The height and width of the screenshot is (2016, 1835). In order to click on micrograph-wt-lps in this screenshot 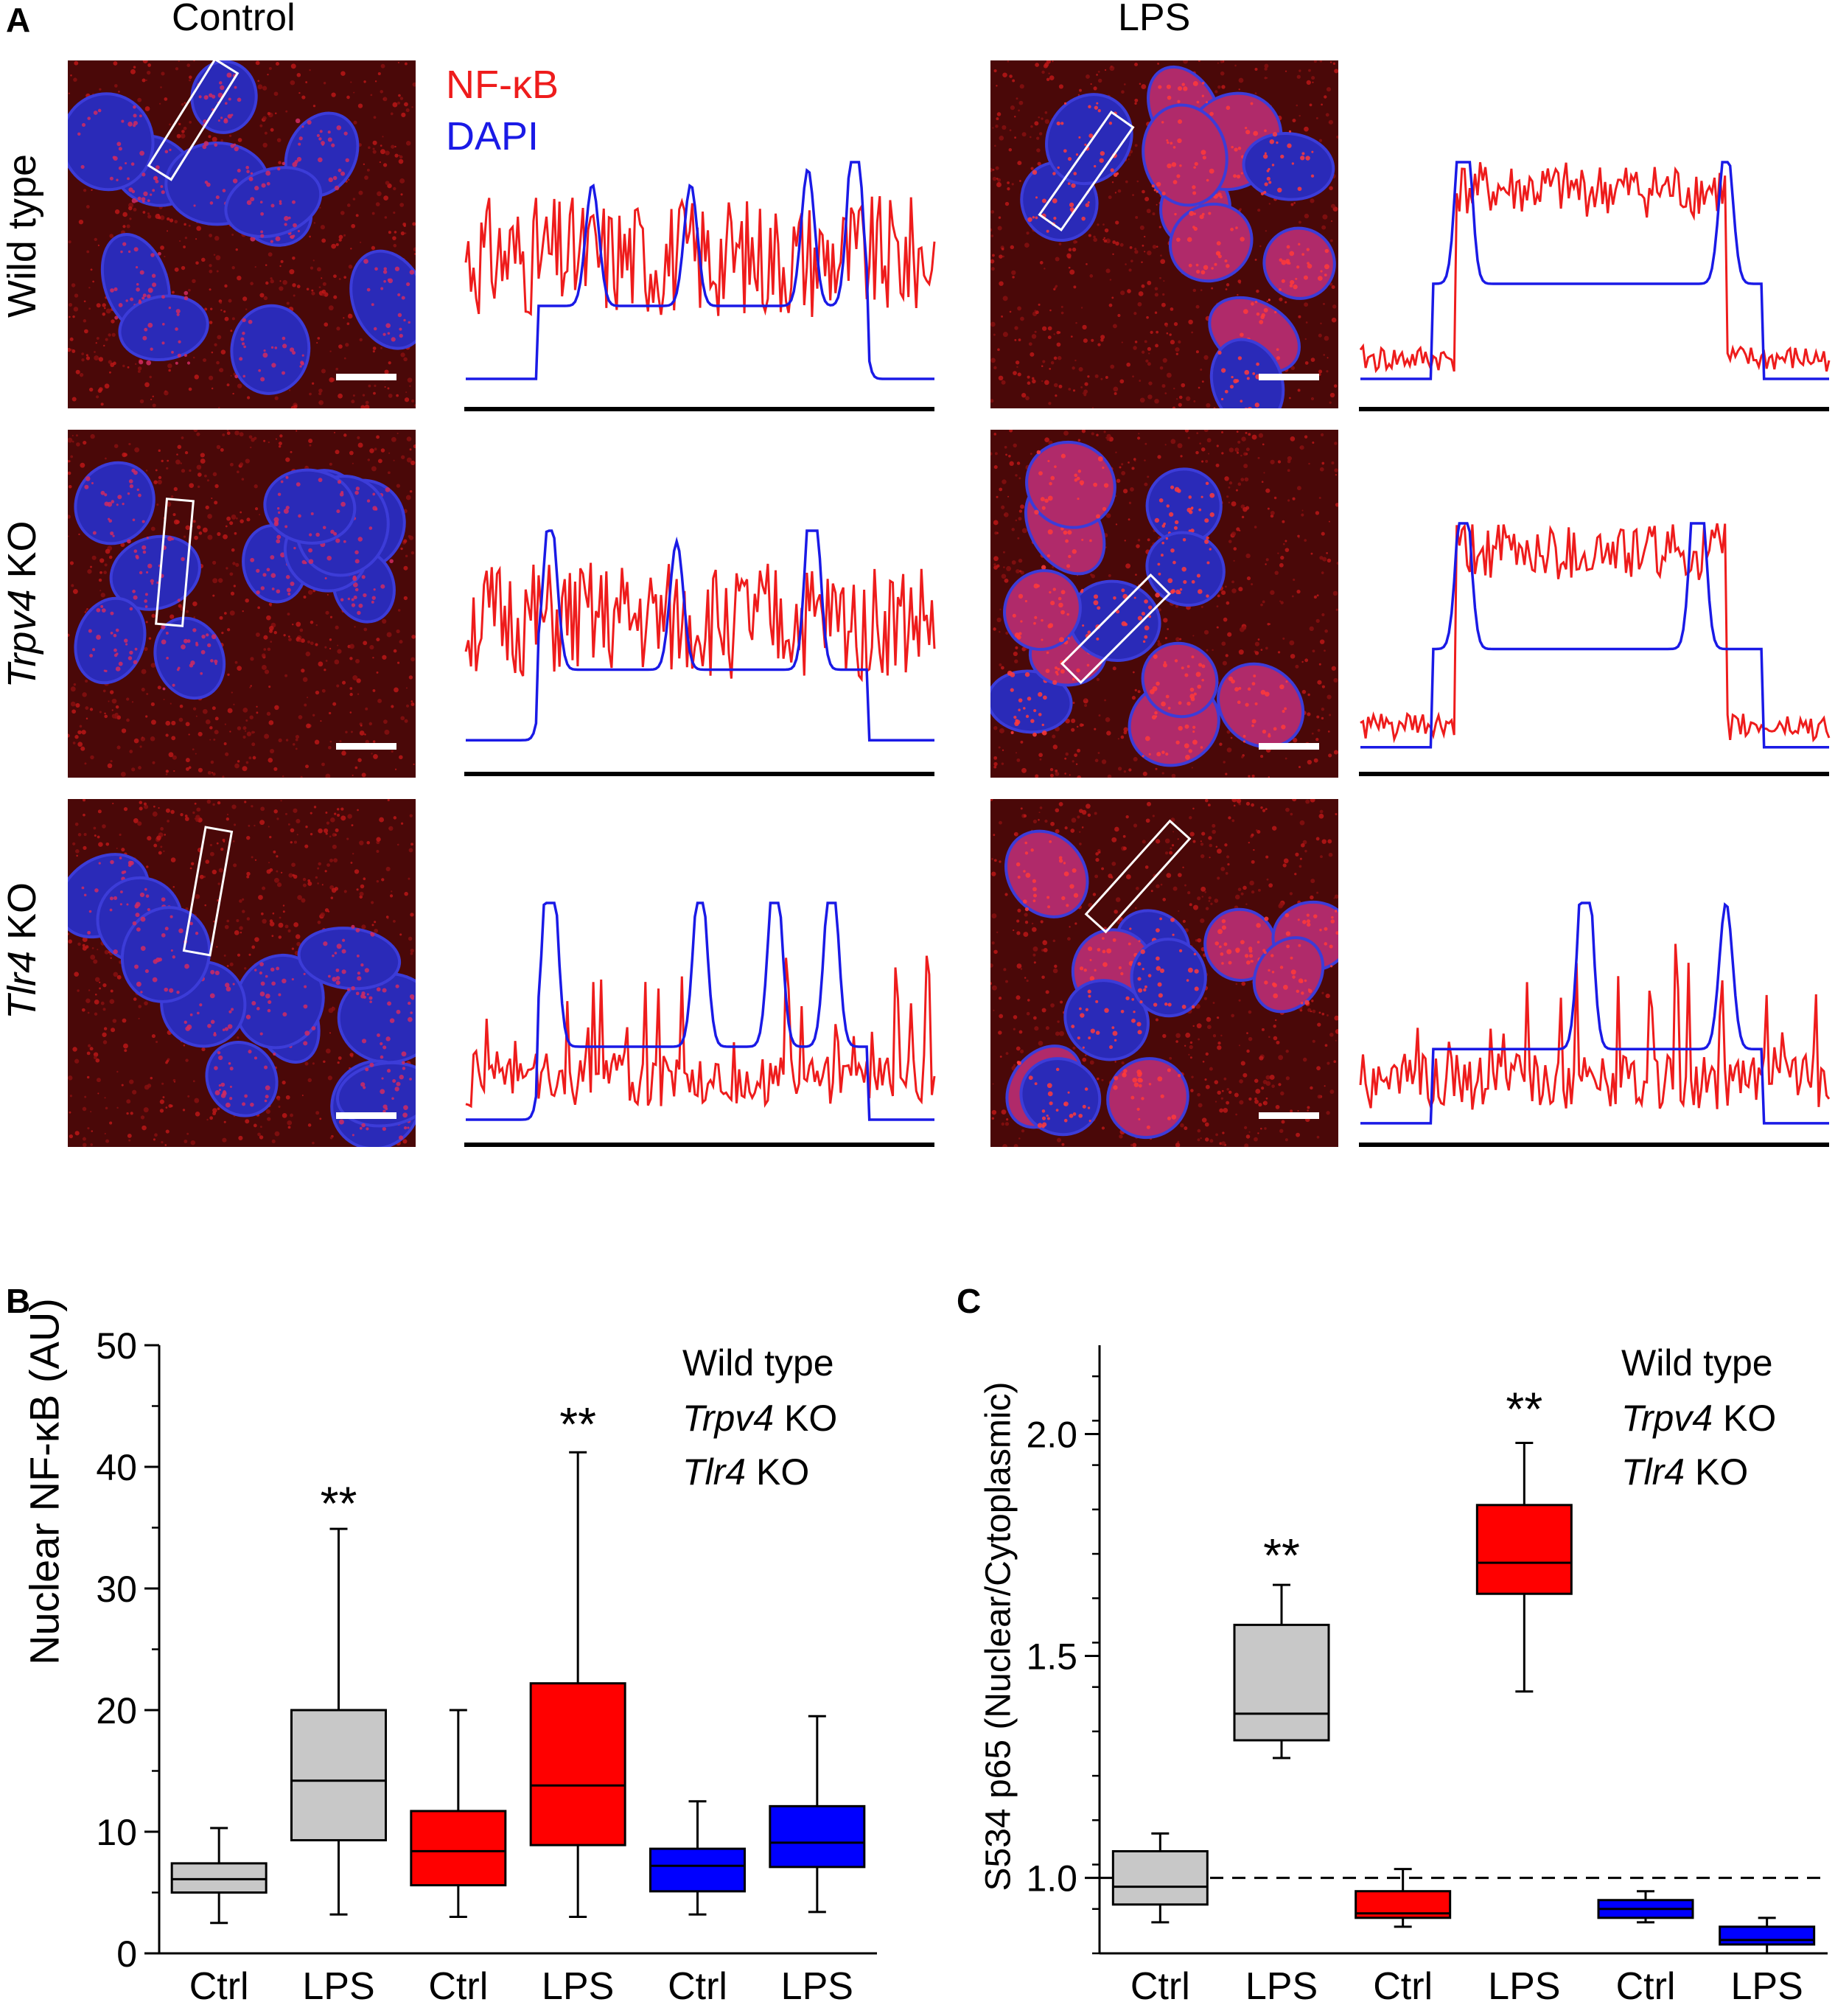, I will do `click(1164, 234)`.